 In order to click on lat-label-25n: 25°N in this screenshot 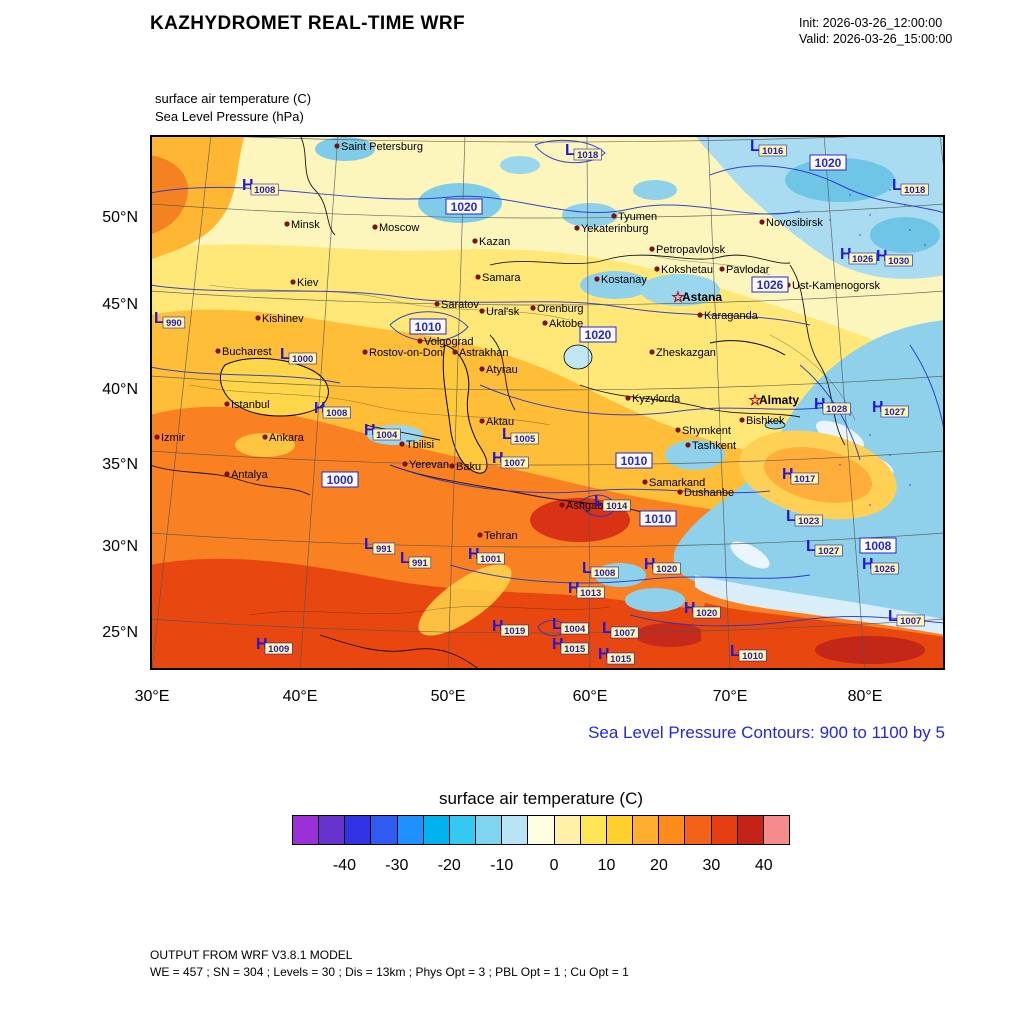, I will do `click(120, 632)`.